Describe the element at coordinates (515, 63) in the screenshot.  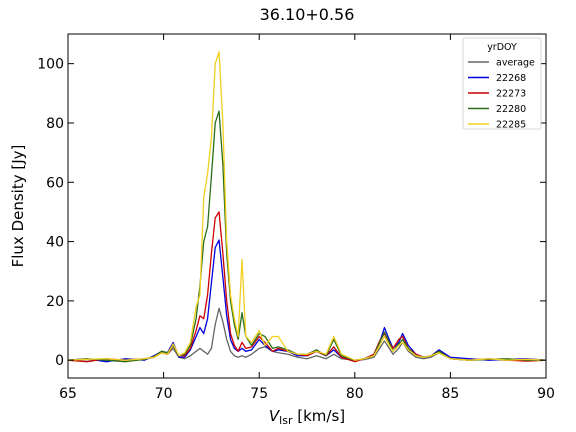
I see `legend-label-average: average` at that location.